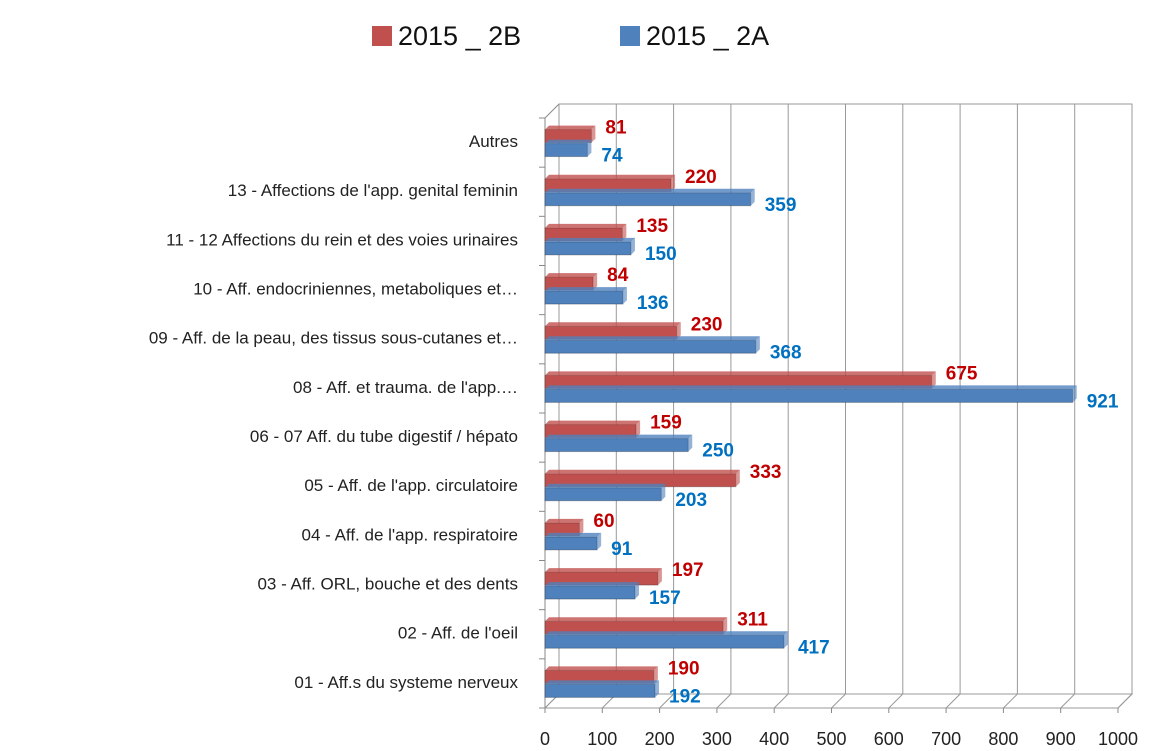  Describe the element at coordinates (685, 696) in the screenshot. I see `value-label: 192` at that location.